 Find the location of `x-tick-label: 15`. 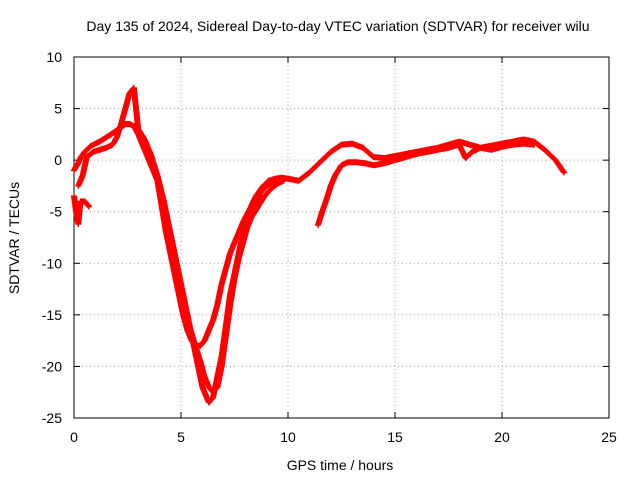

x-tick-label: 15 is located at coordinates (395, 437).